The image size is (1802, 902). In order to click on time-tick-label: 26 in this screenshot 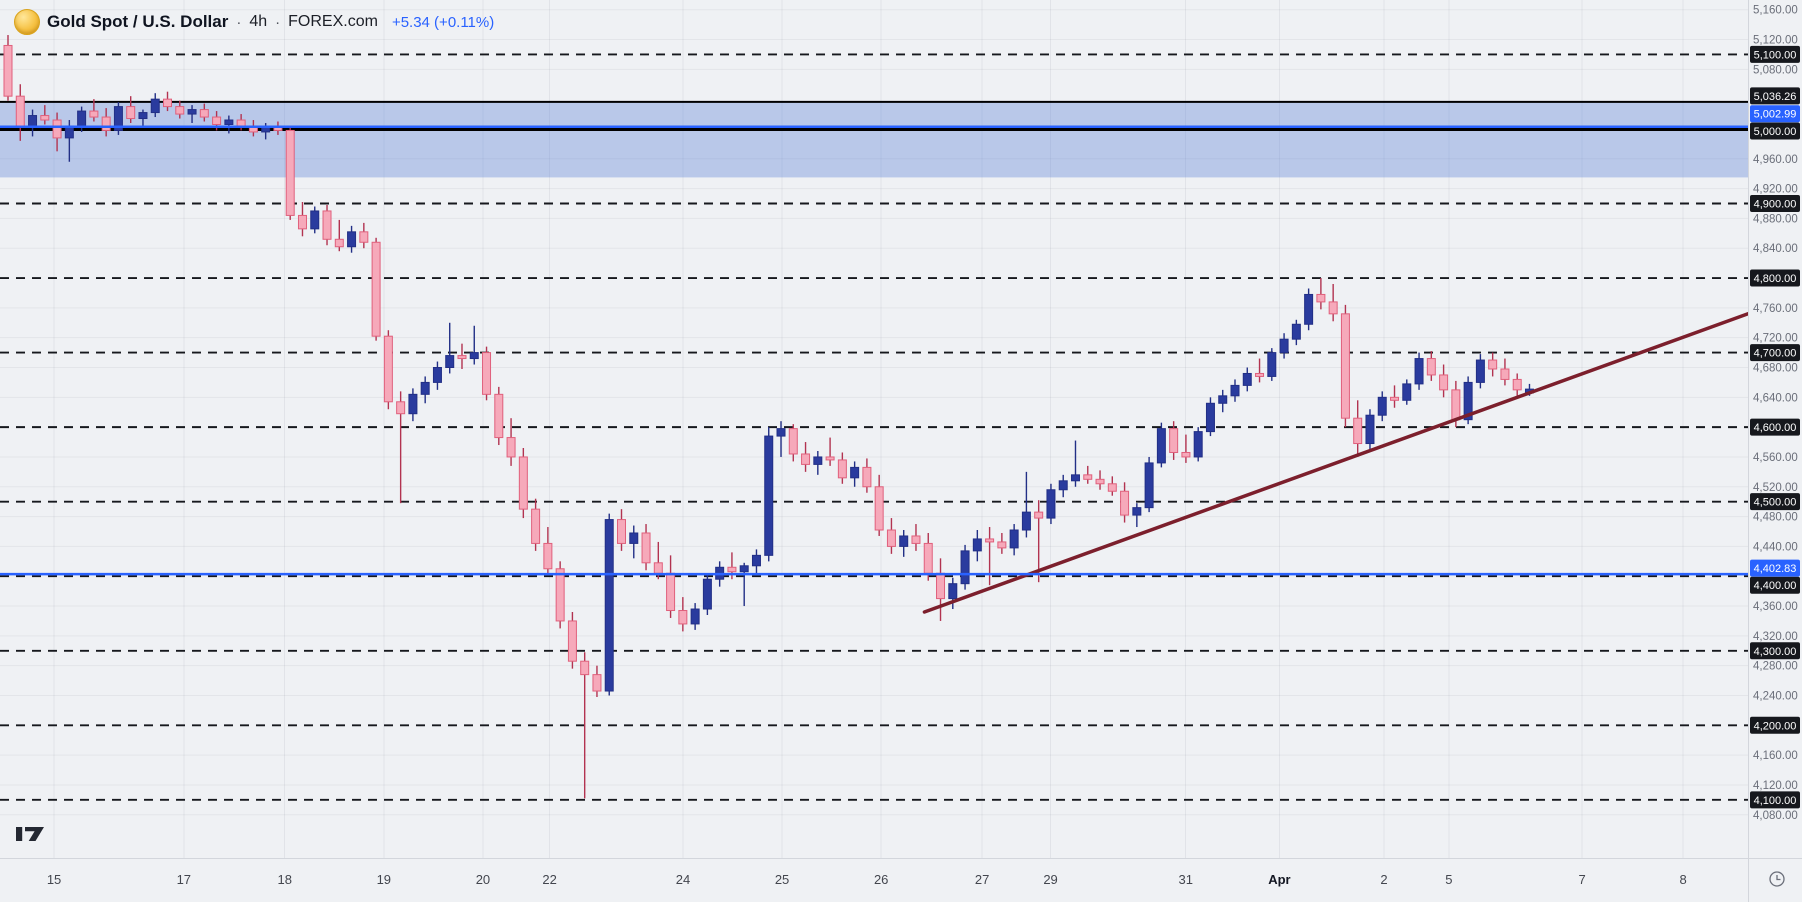, I will do `click(881, 879)`.